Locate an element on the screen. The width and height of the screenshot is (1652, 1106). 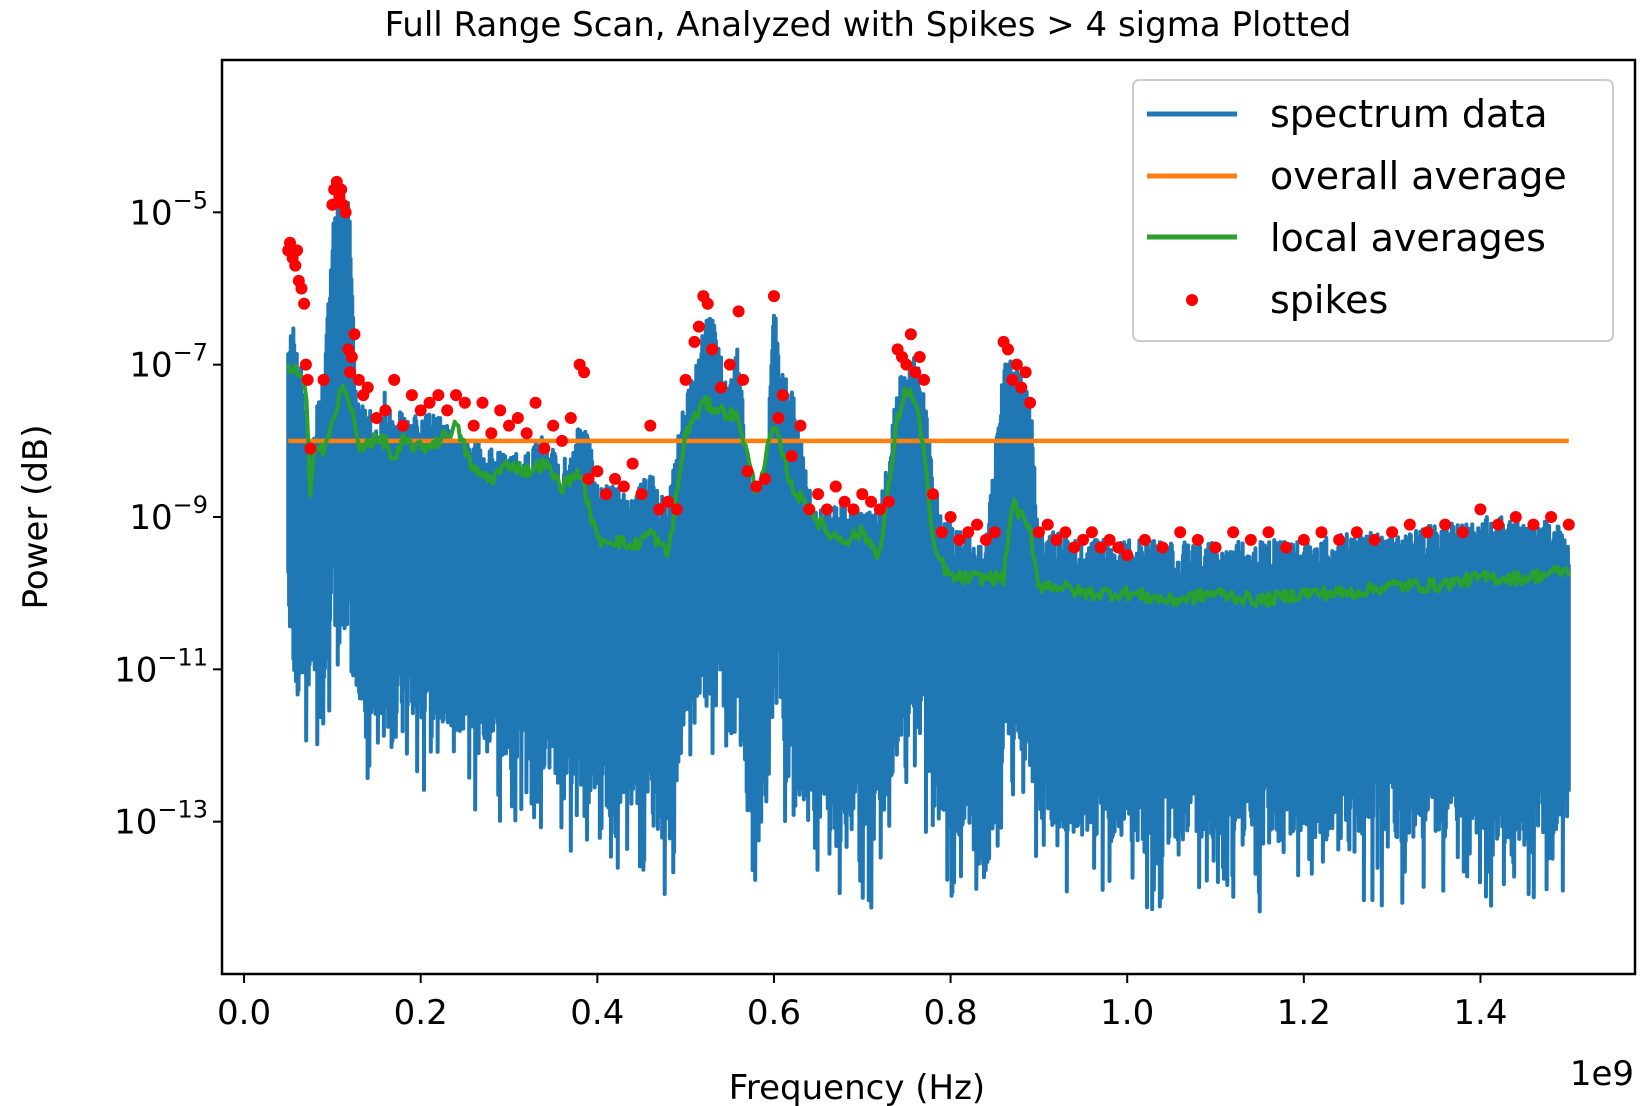
x-tick-label: 0.0 is located at coordinates (244, 1013).